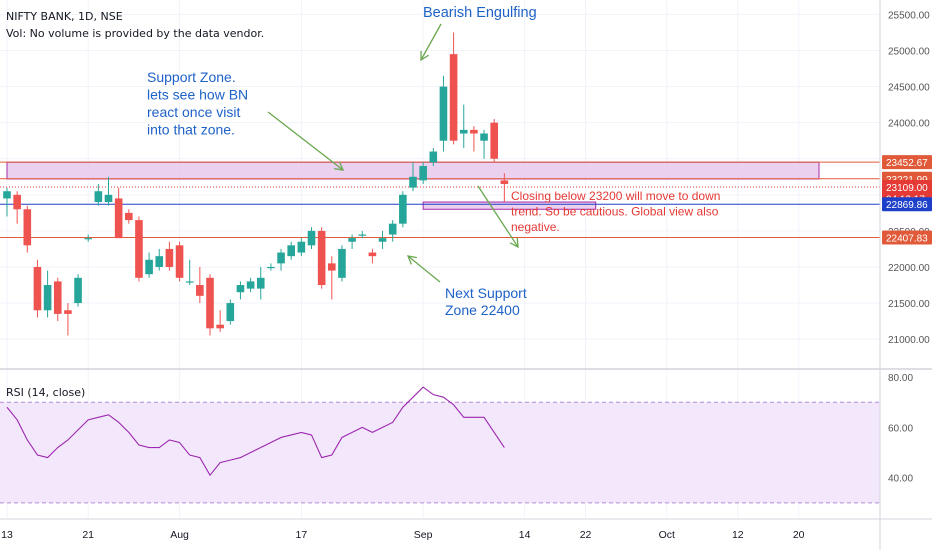 This screenshot has width=932, height=550. I want to click on annotation-text: Bearish Engulfing, so click(480, 13).